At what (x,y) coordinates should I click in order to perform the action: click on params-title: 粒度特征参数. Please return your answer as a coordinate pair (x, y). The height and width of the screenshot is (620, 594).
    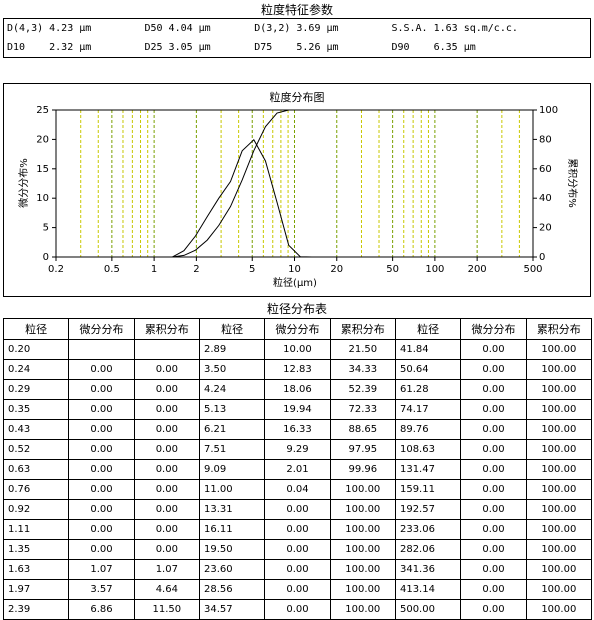
    Looking at the image, I should click on (296, 10).